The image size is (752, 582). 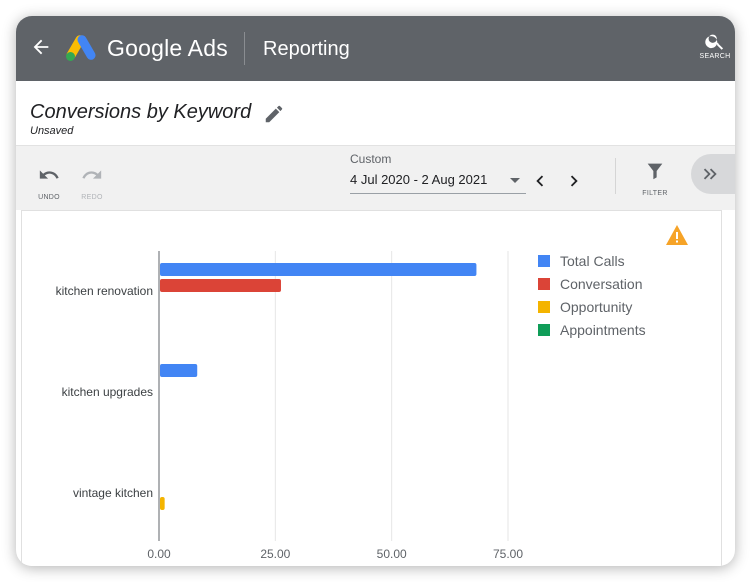 What do you see at coordinates (515, 180) in the screenshot?
I see `dropdown-caret-icon` at bounding box center [515, 180].